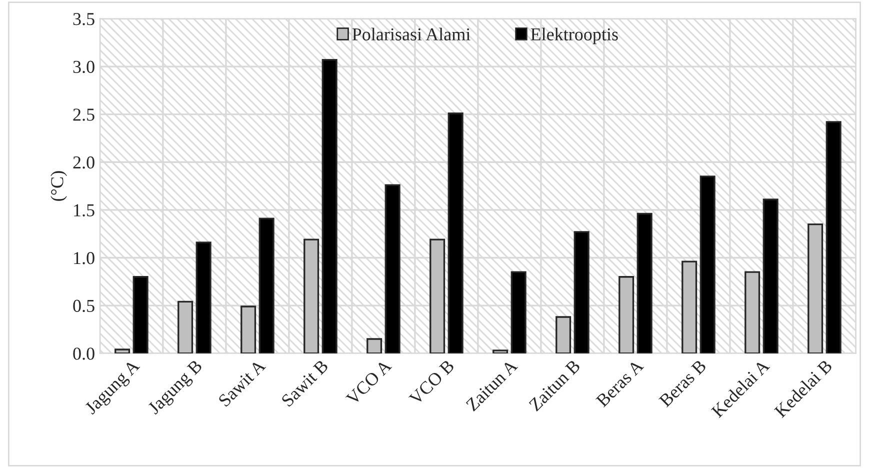 The width and height of the screenshot is (869, 468). Describe the element at coordinates (83, 19) in the screenshot. I see `y-tick-label: 3.5` at that location.